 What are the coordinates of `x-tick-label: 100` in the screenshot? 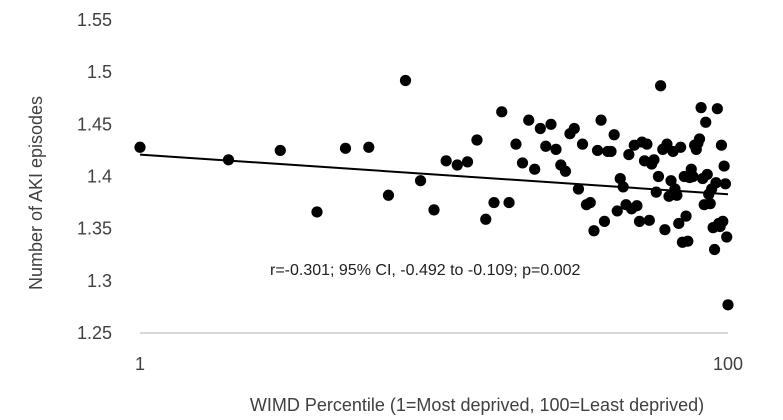 It's located at (728, 364).